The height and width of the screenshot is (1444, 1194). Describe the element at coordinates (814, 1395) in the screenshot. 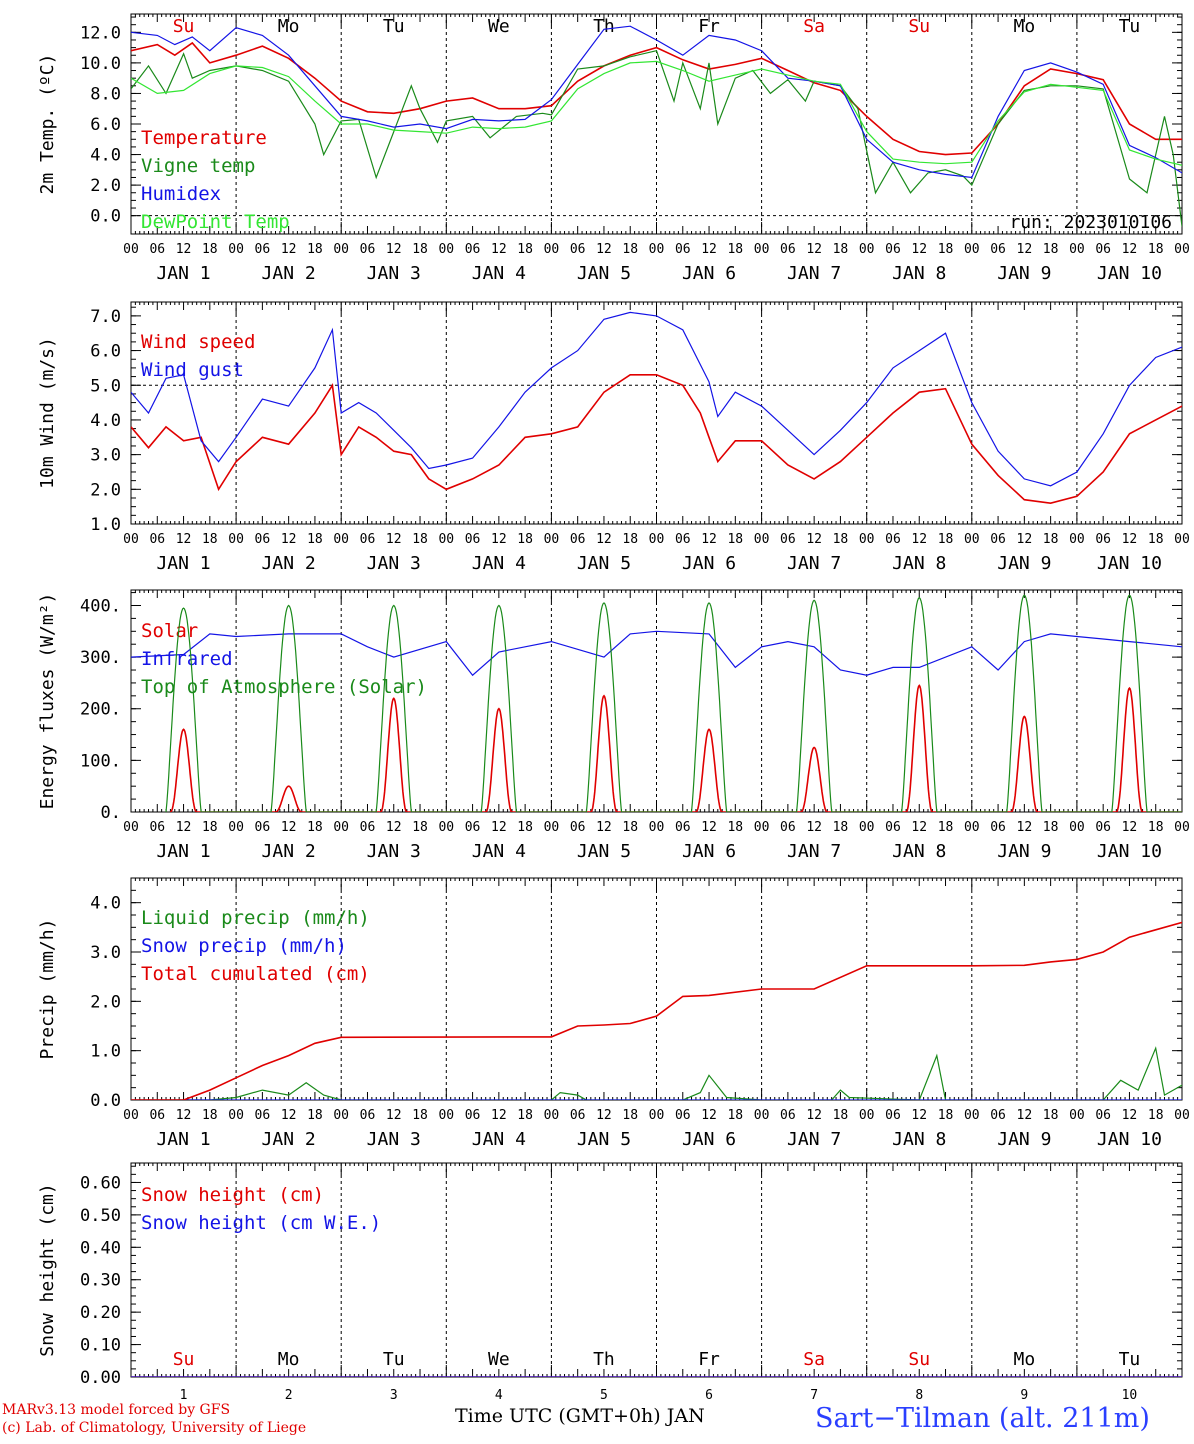

I see `day-number-label: 7` at that location.